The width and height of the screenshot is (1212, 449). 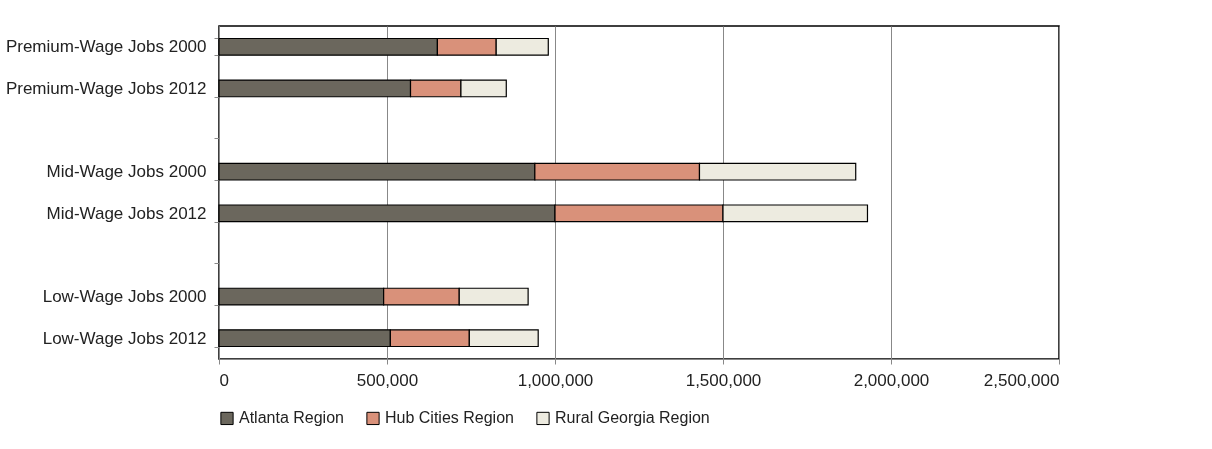 What do you see at coordinates (449, 418) in the screenshot?
I see `legend-label: Hub Cities Region` at bounding box center [449, 418].